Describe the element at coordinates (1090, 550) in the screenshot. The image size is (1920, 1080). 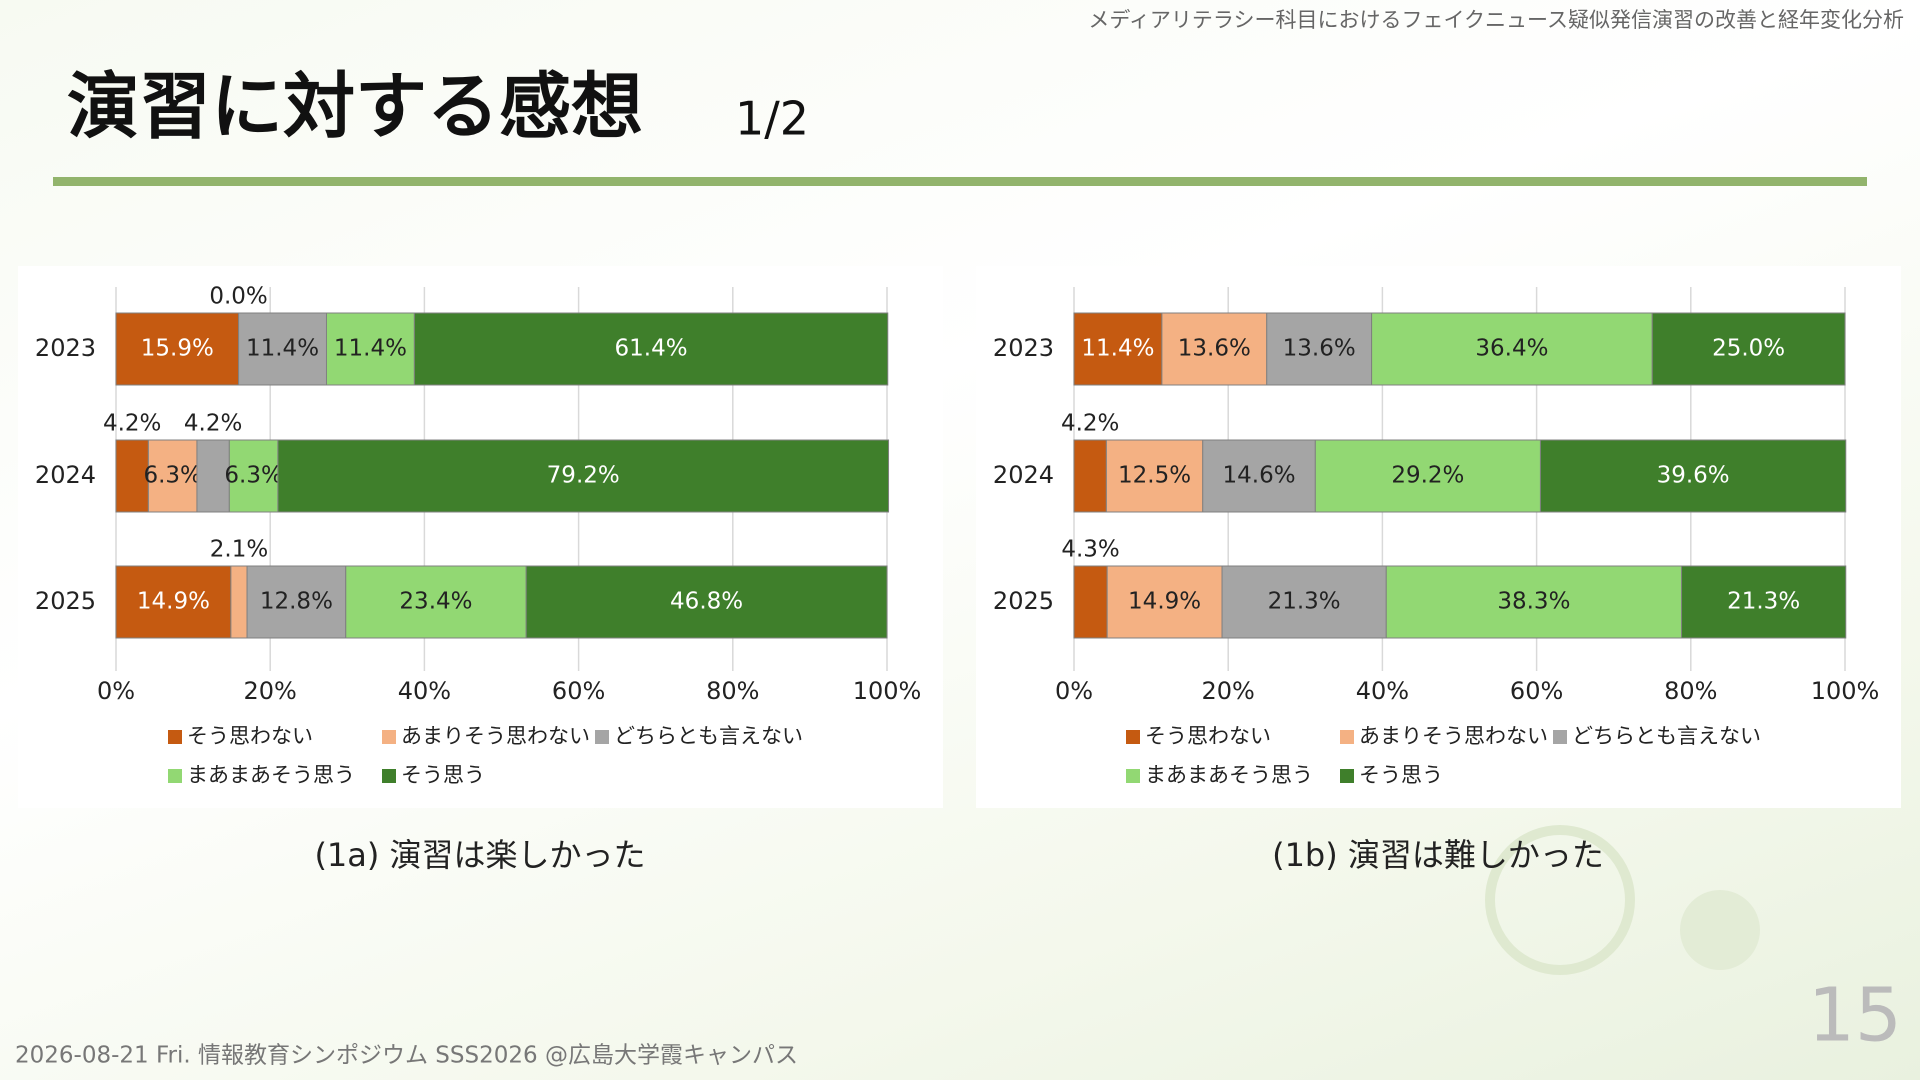
I see `value-label: 4.3%` at that location.